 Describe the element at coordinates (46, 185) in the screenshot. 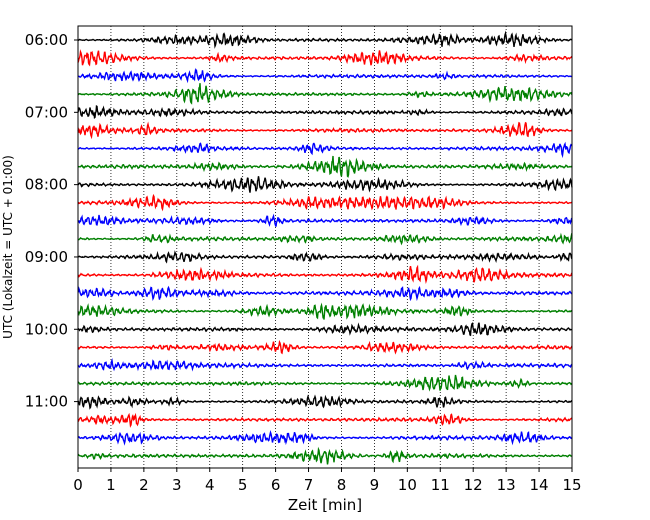

I see `y-tick-label: 08:00` at that location.